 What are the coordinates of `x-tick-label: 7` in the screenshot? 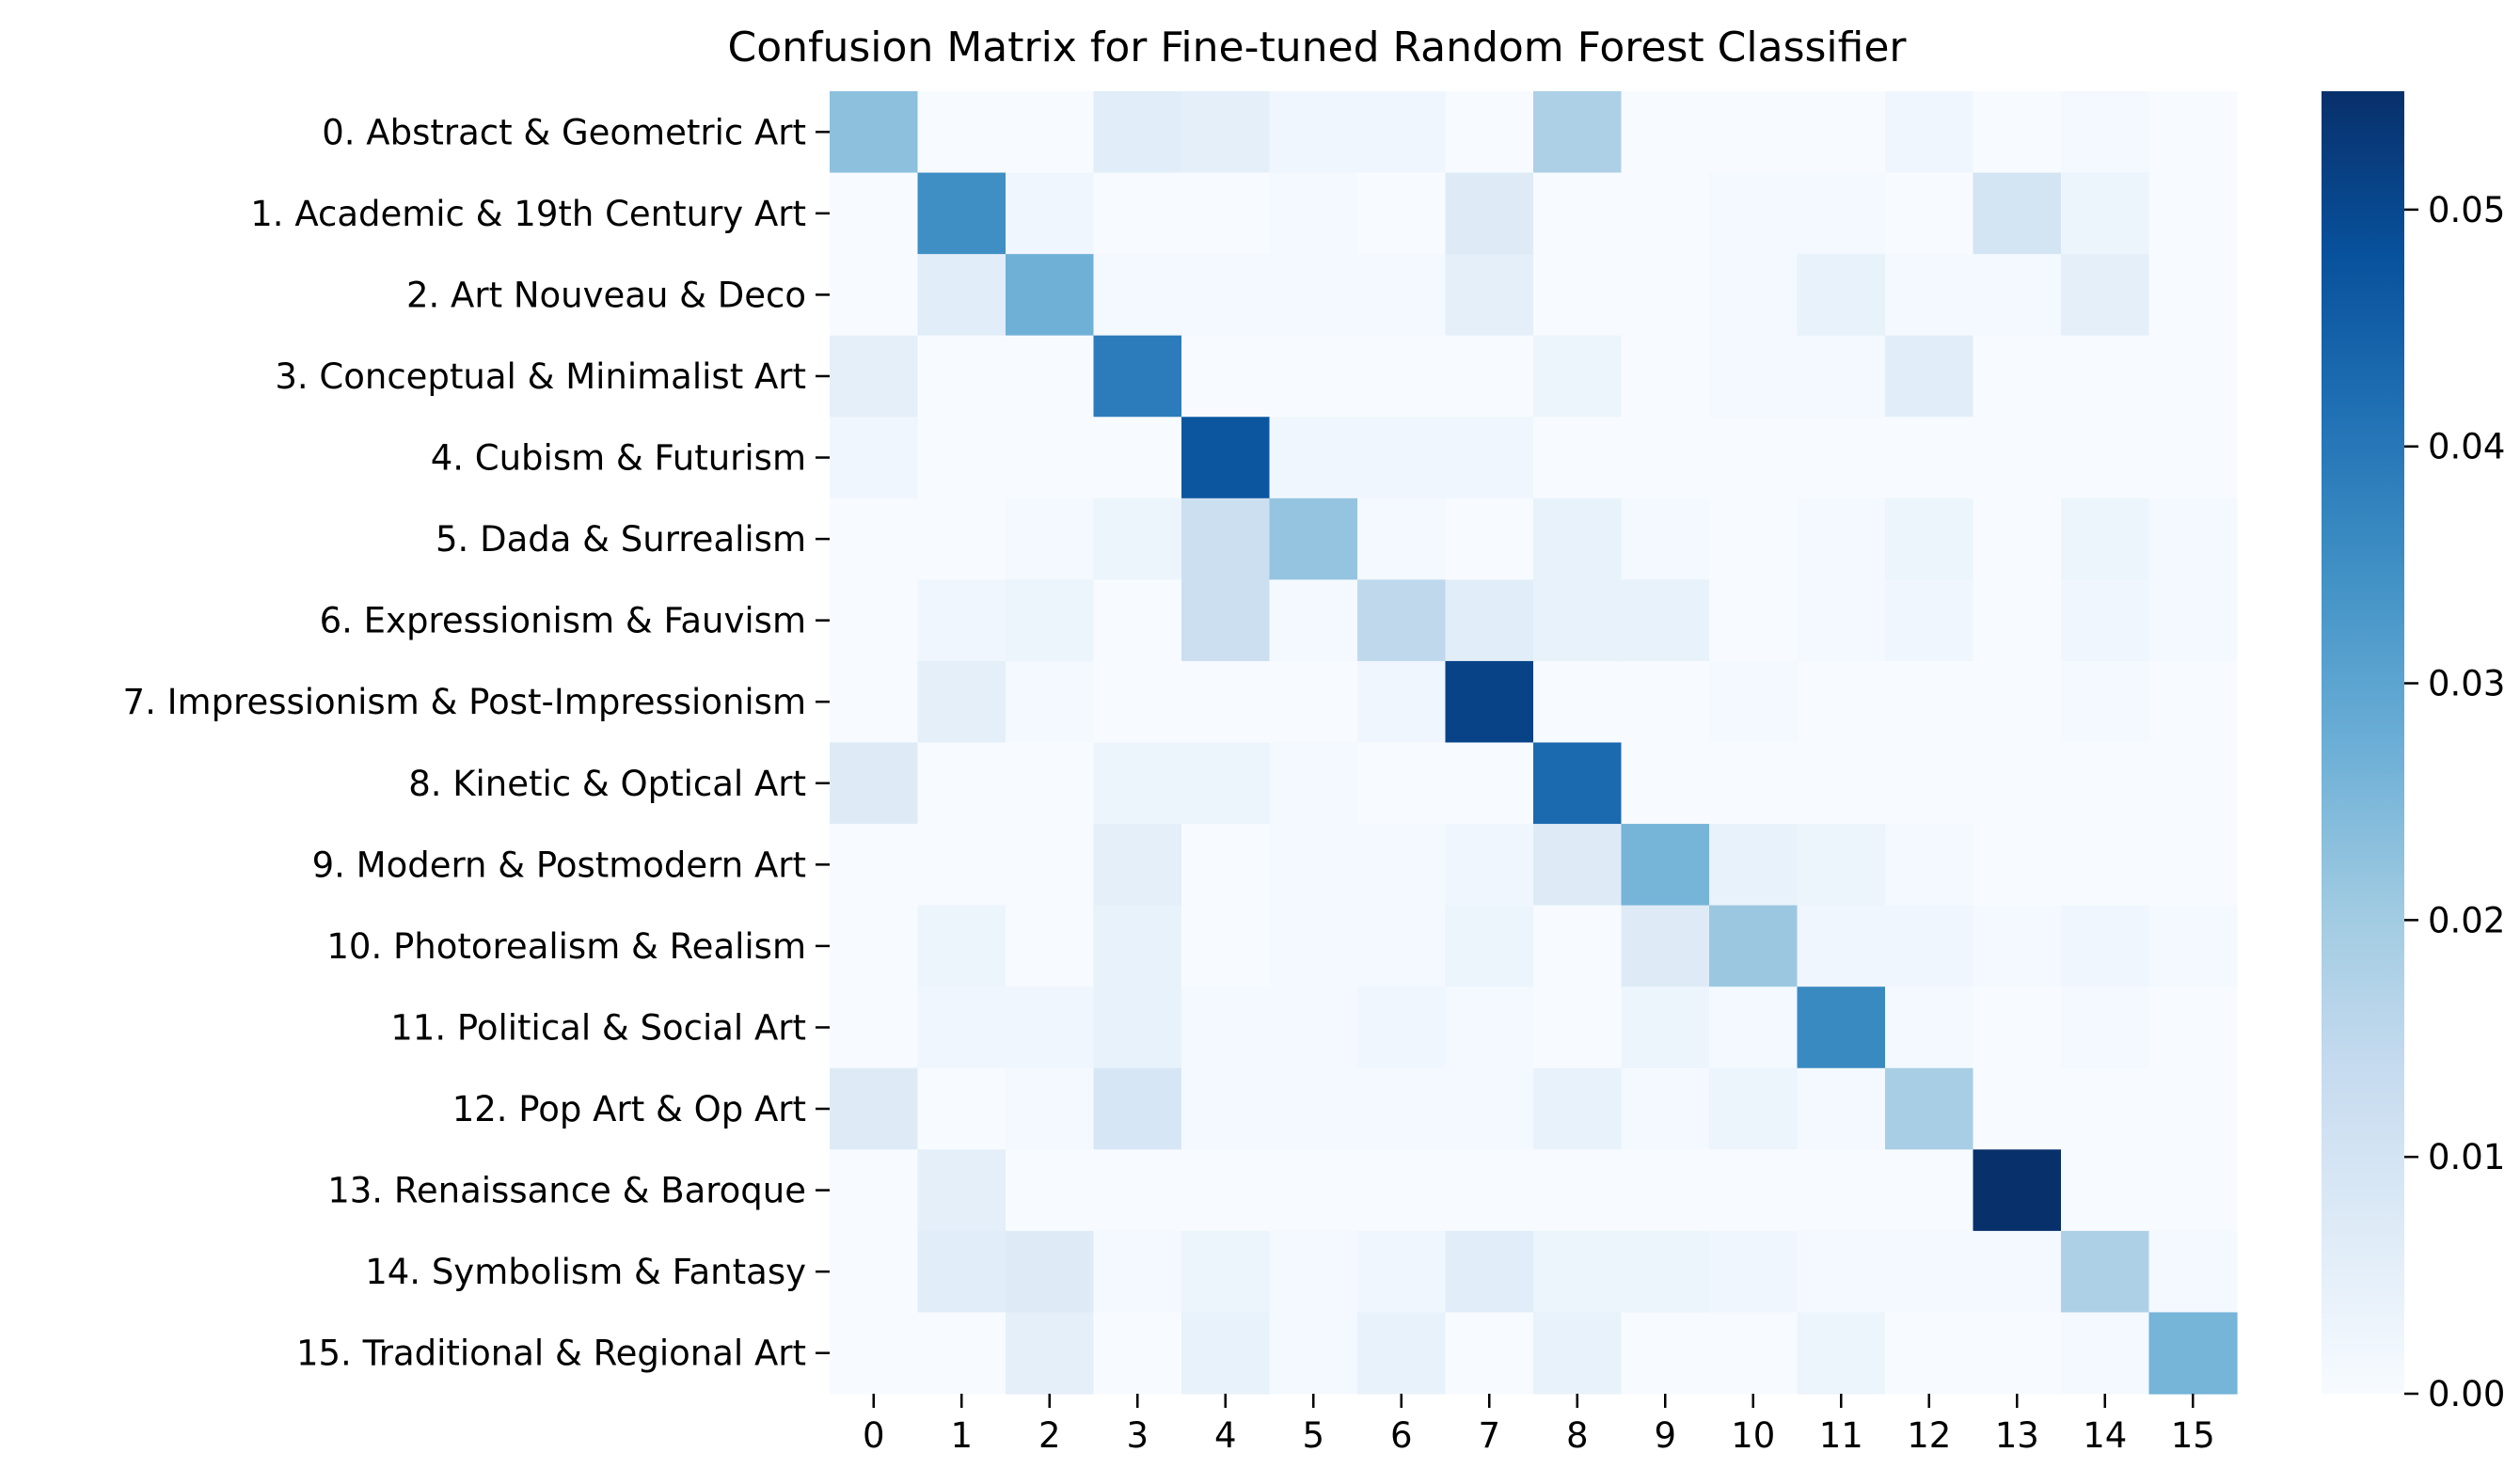 It's located at (1489, 1435).